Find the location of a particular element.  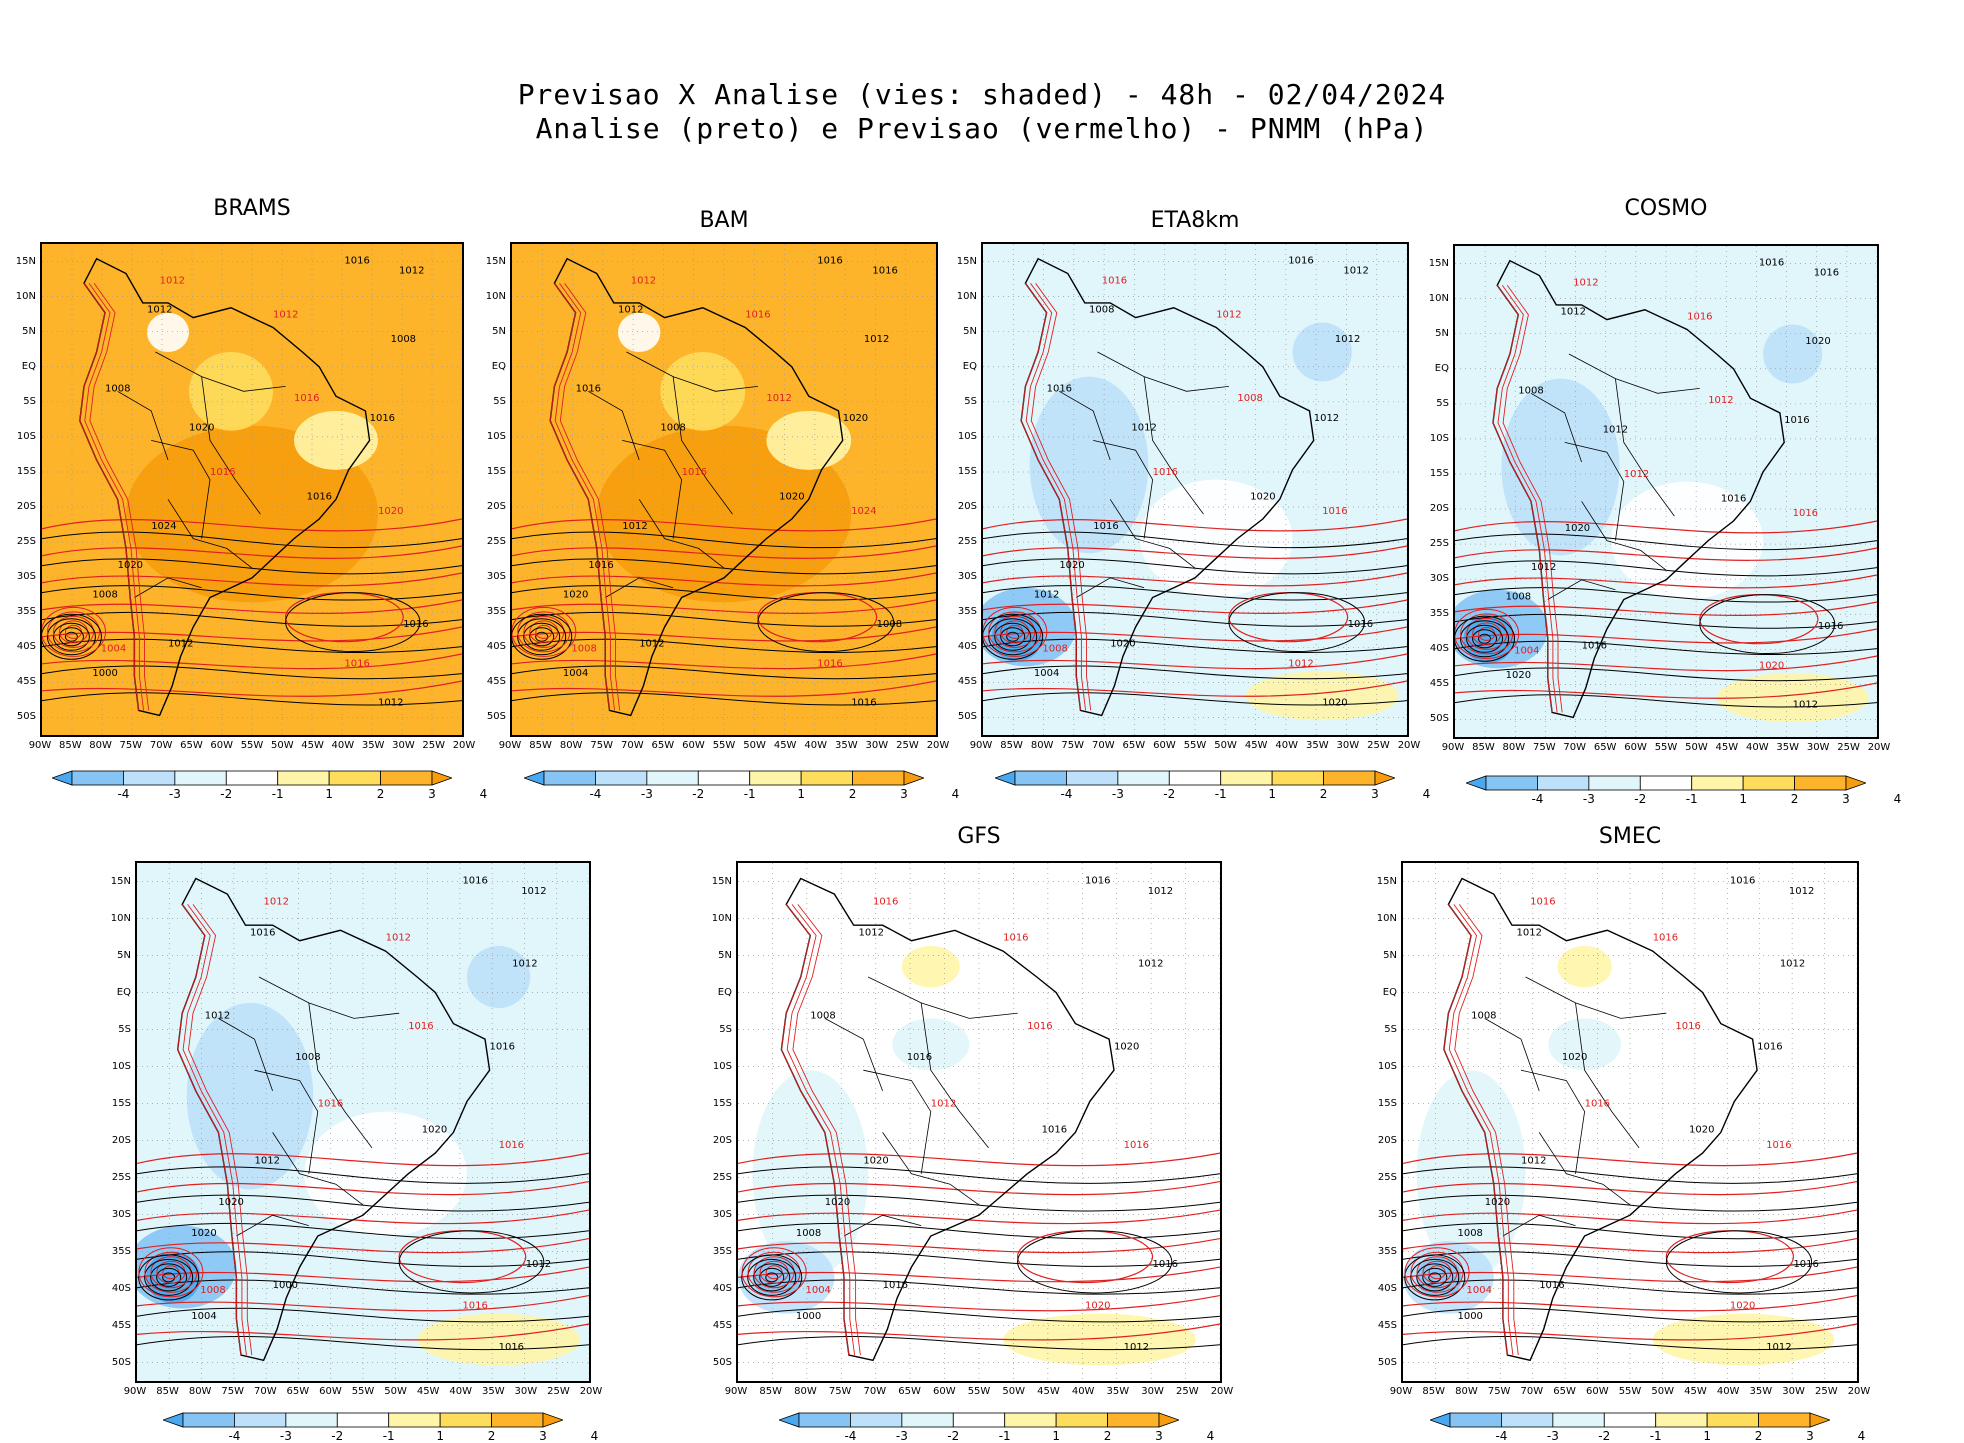

colorbar-graphic is located at coordinates (363, 1420).